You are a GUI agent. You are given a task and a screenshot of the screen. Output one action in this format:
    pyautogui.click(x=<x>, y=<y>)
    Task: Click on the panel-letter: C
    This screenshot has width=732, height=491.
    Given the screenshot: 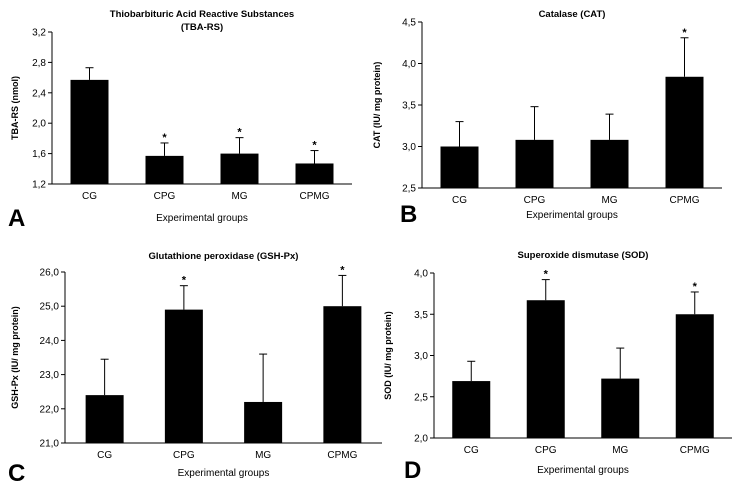 What is the action you would take?
    pyautogui.click(x=16, y=473)
    